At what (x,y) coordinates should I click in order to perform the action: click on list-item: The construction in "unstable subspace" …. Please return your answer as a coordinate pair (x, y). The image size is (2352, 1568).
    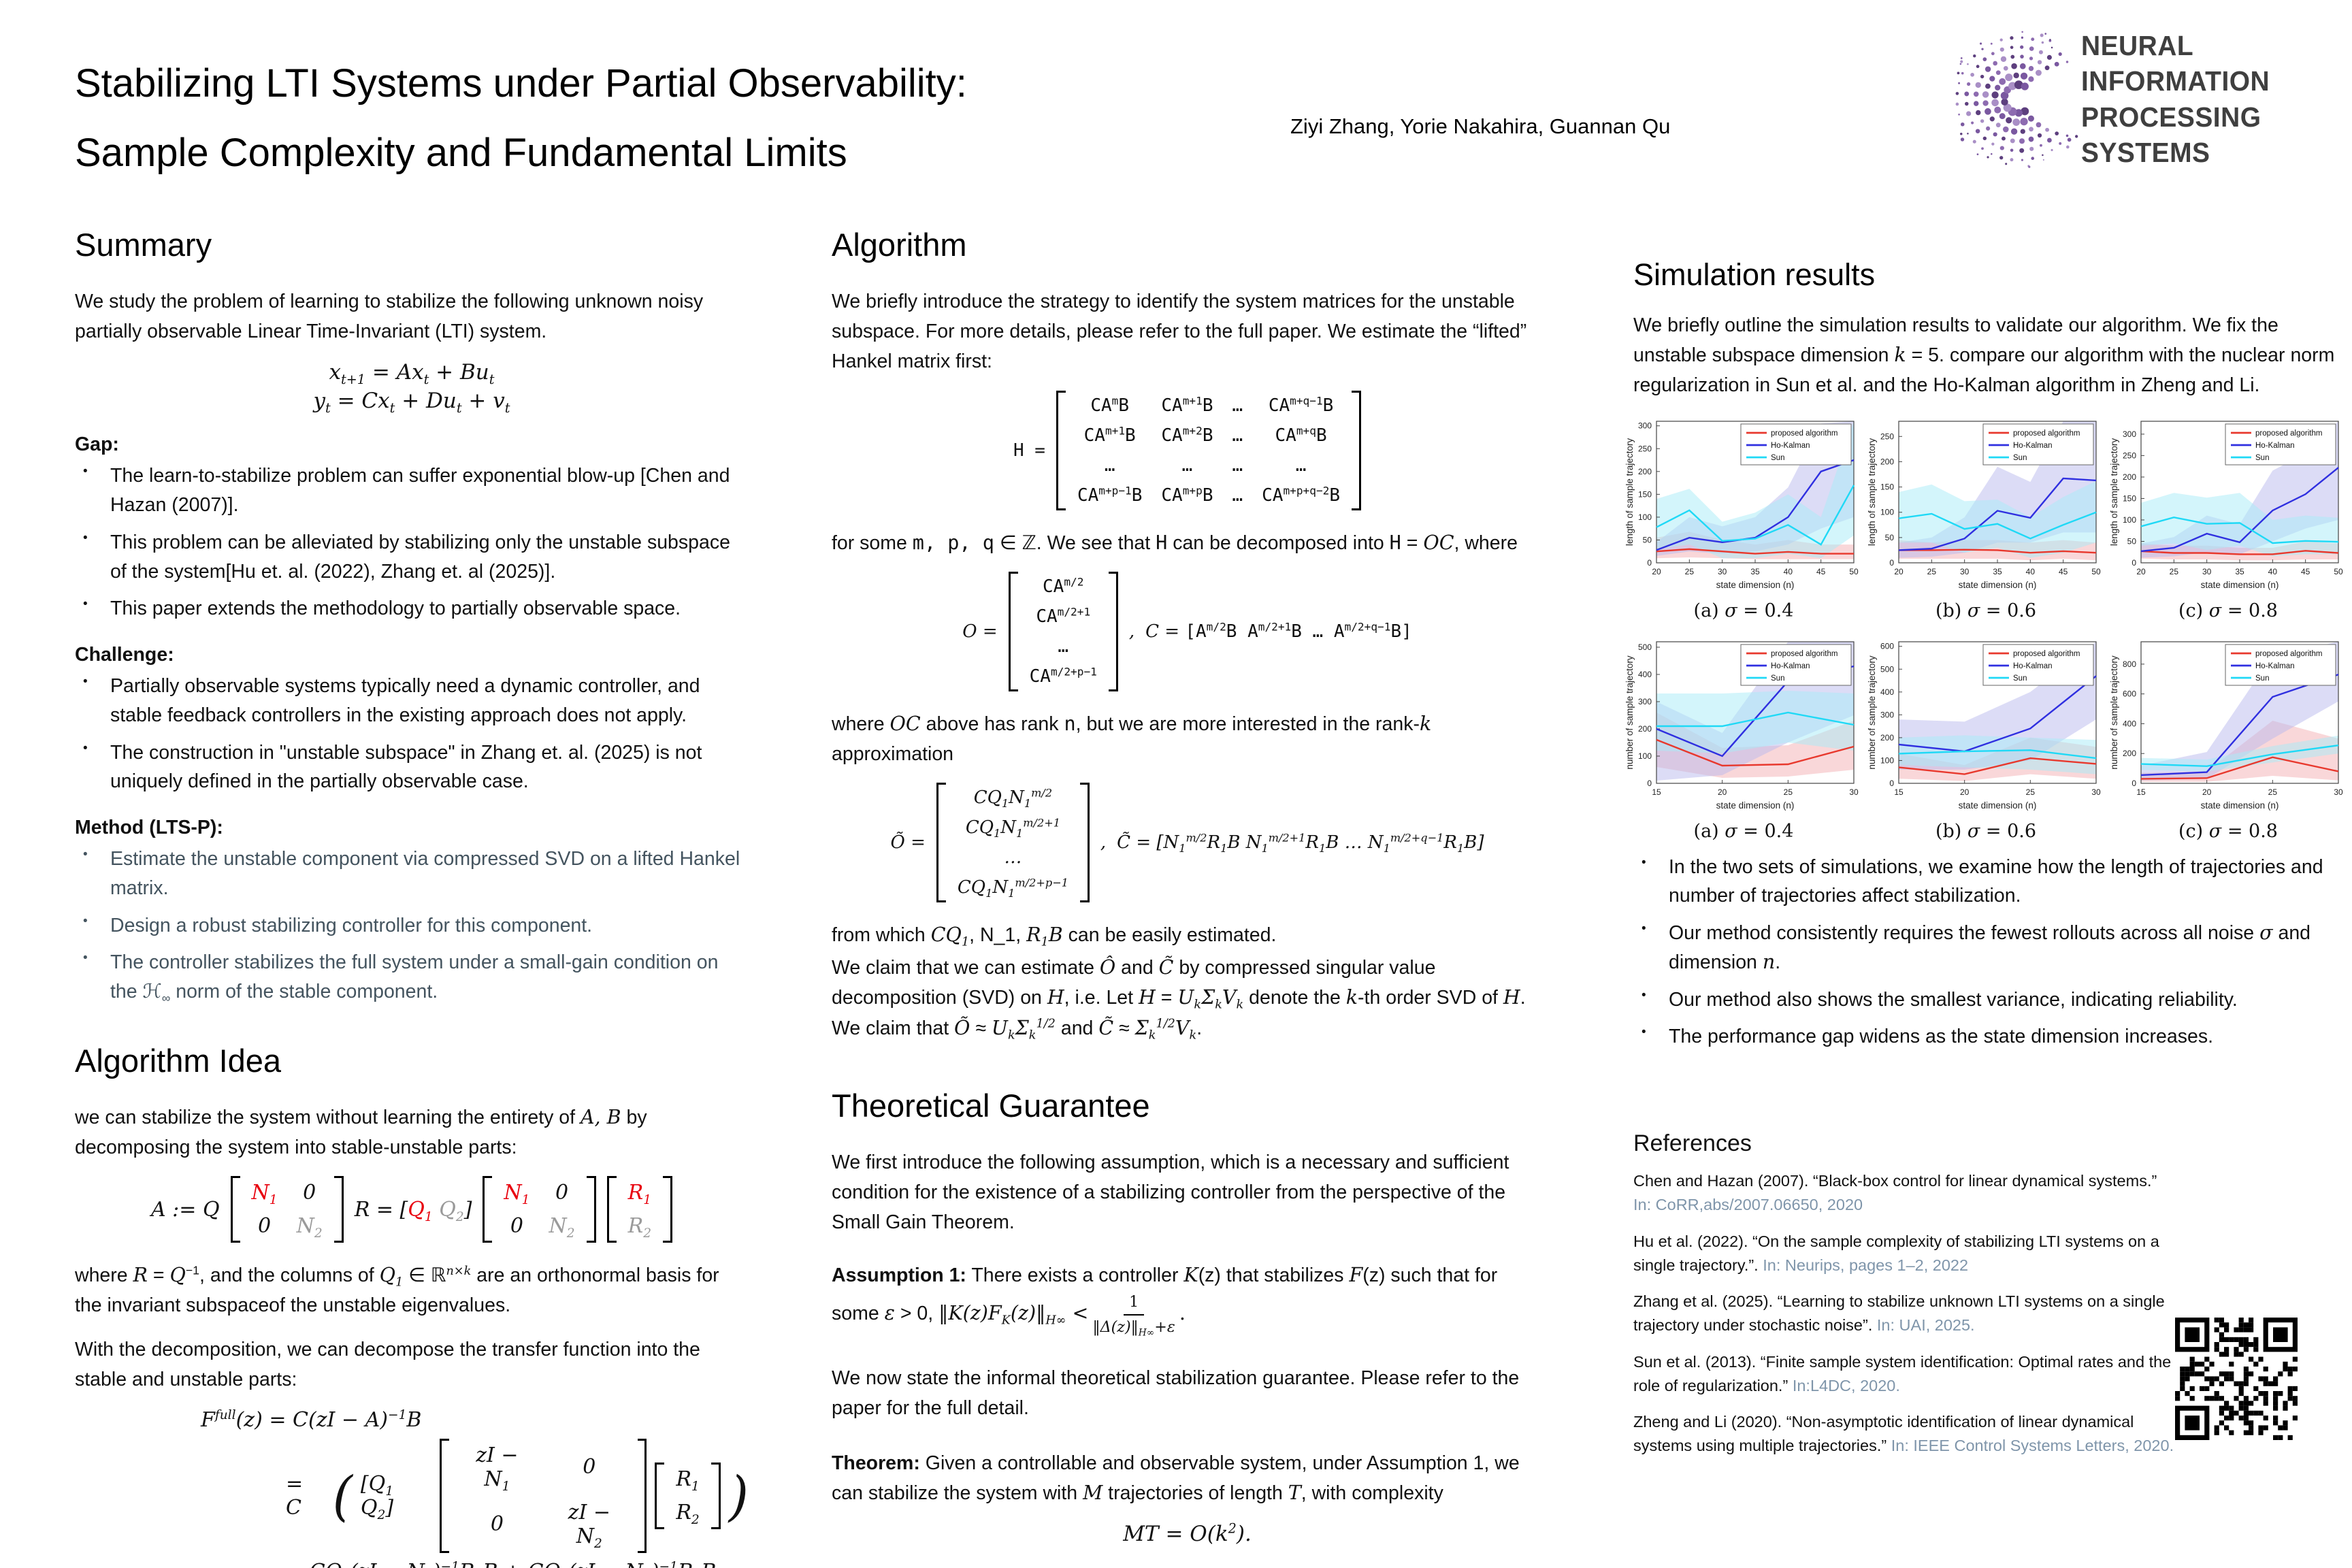
    Looking at the image, I should click on (412, 768).